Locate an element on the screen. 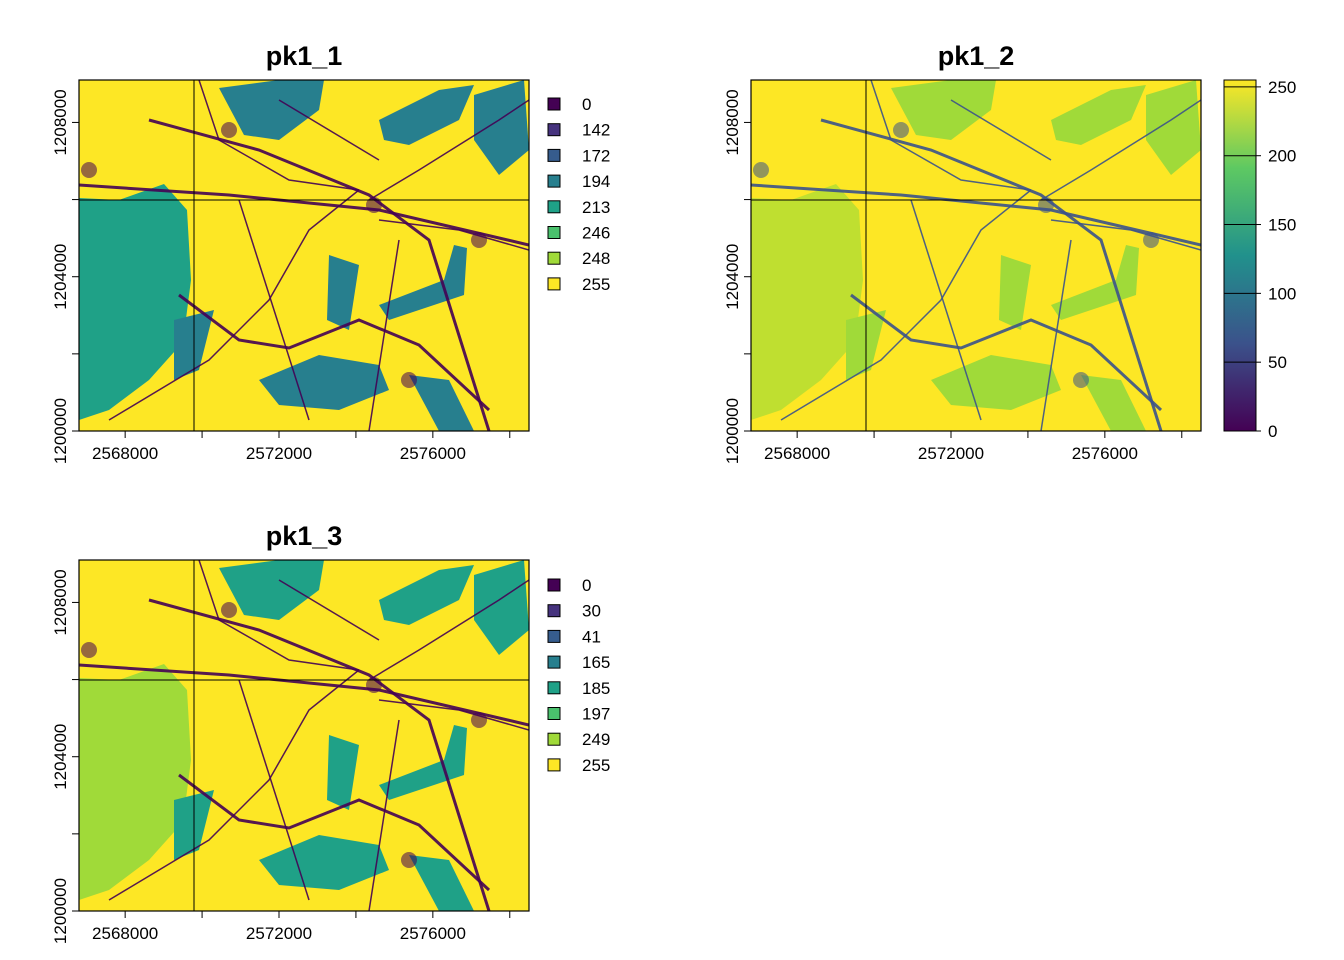  legend-label: 0 is located at coordinates (586, 585).